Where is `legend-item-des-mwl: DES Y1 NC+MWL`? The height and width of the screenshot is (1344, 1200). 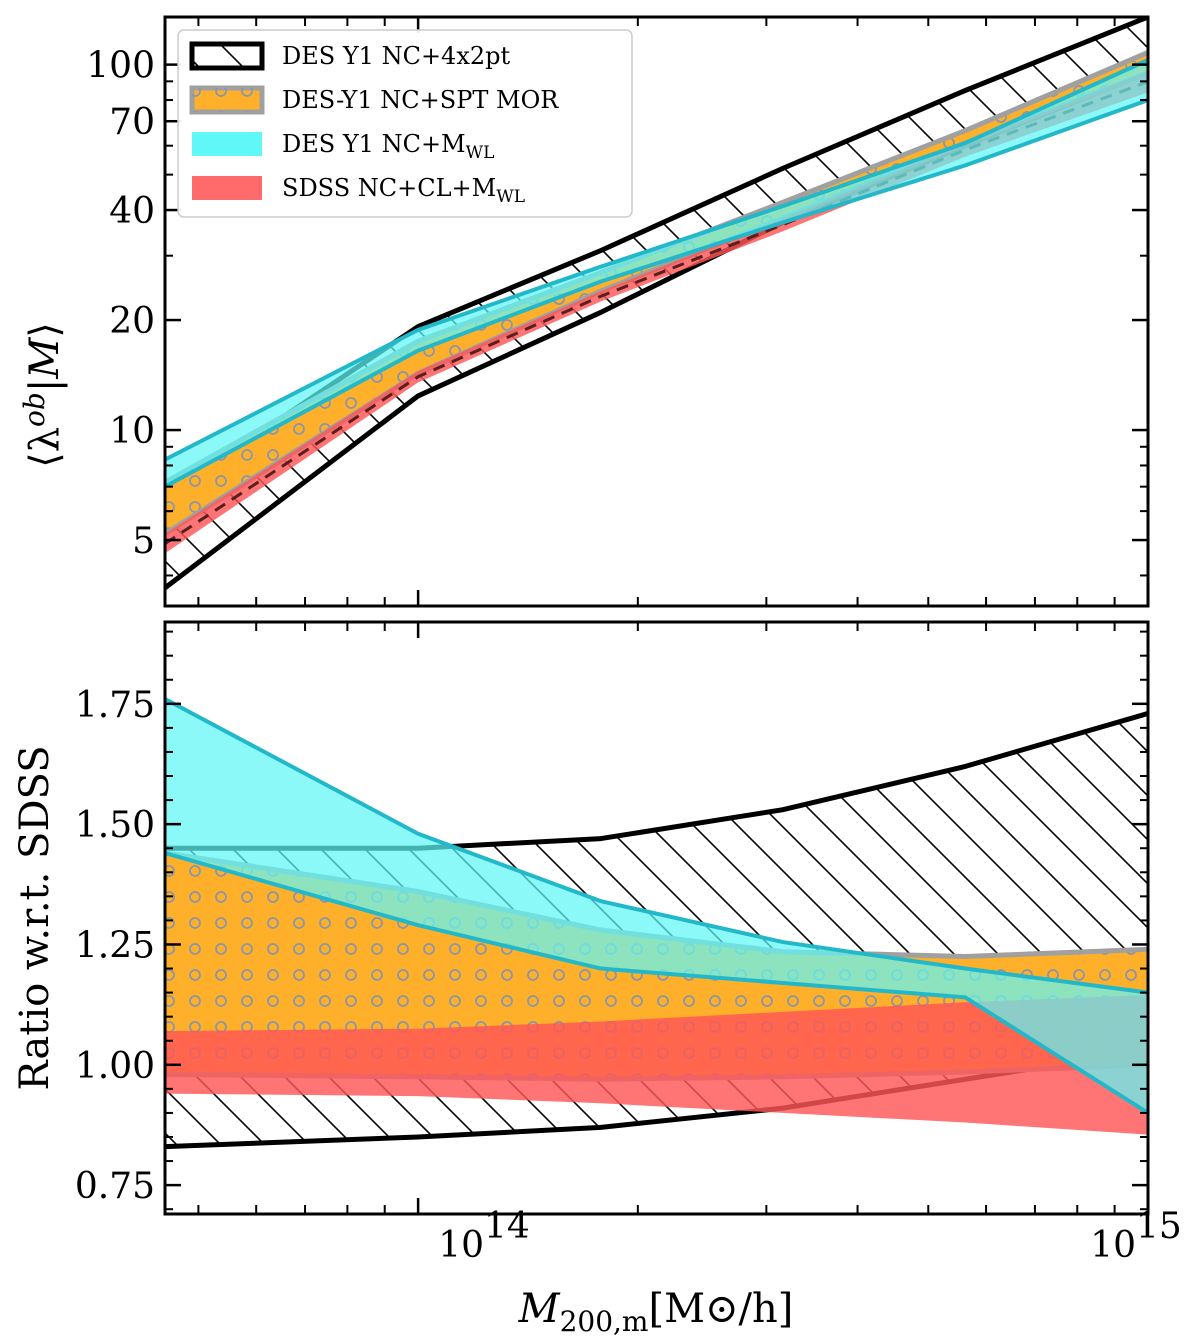 legend-item-des-mwl: DES Y1 NC+MWL is located at coordinates (343, 146).